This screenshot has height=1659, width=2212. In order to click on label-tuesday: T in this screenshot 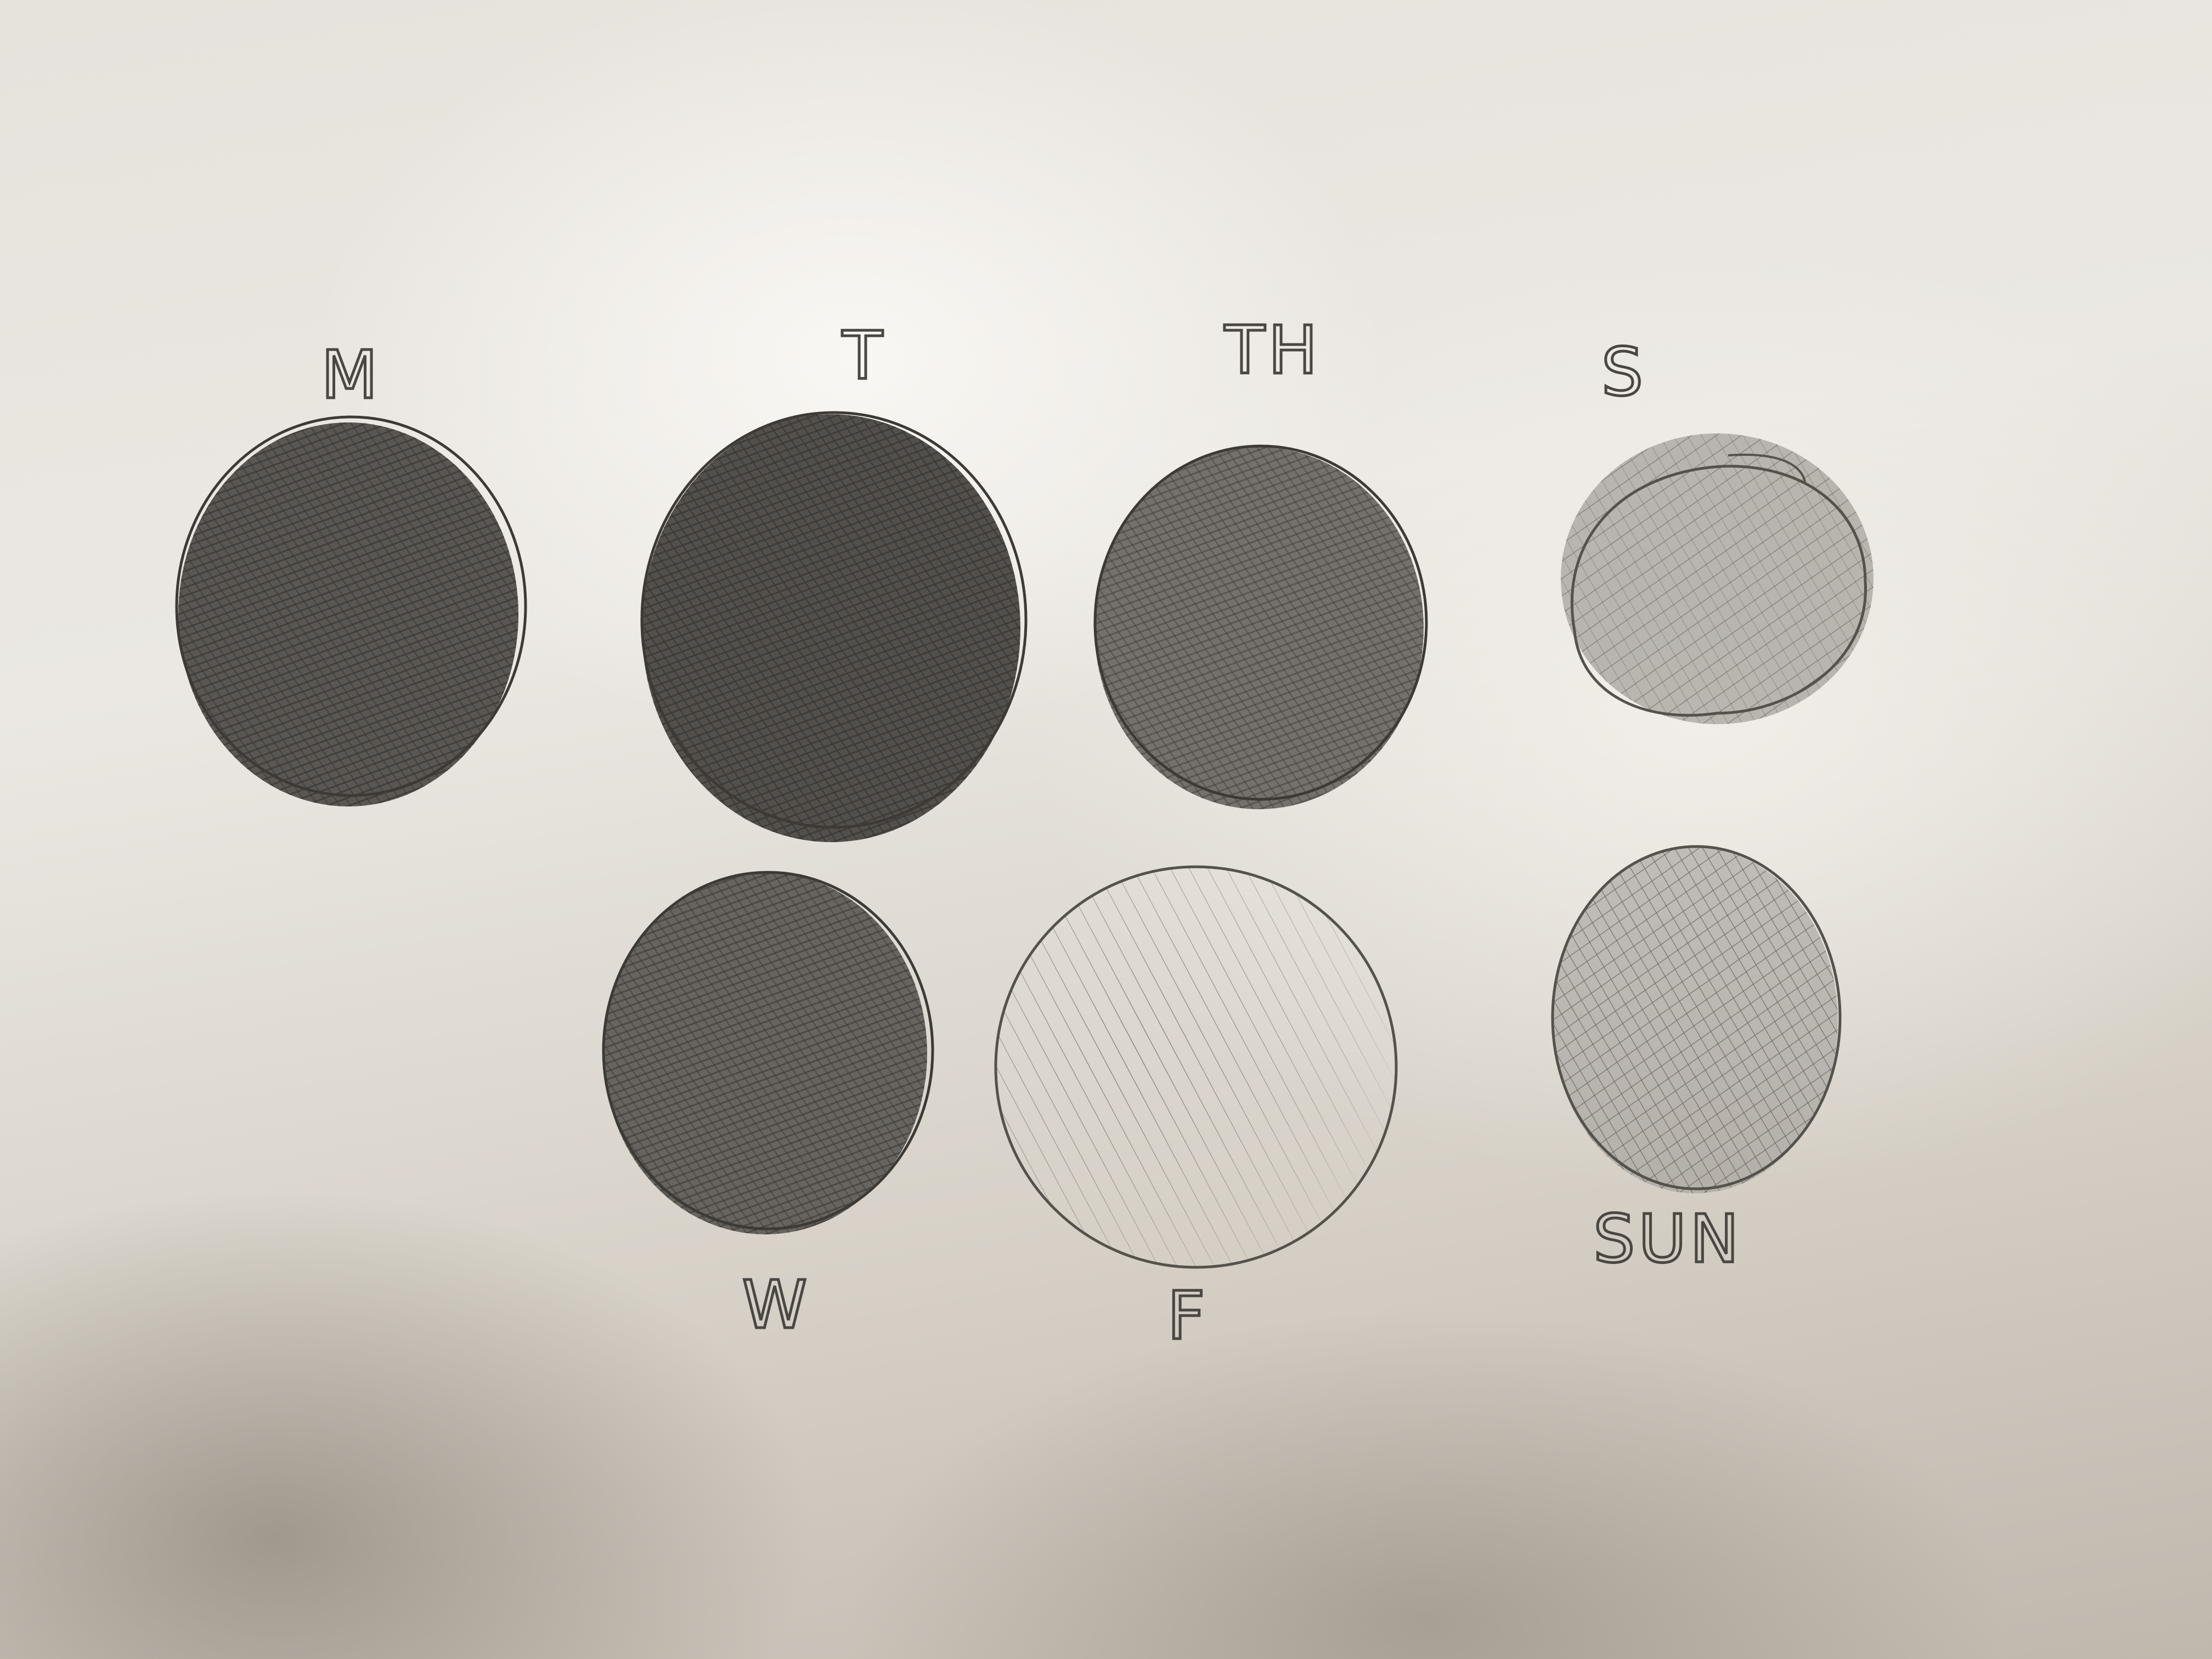, I will do `click(864, 356)`.